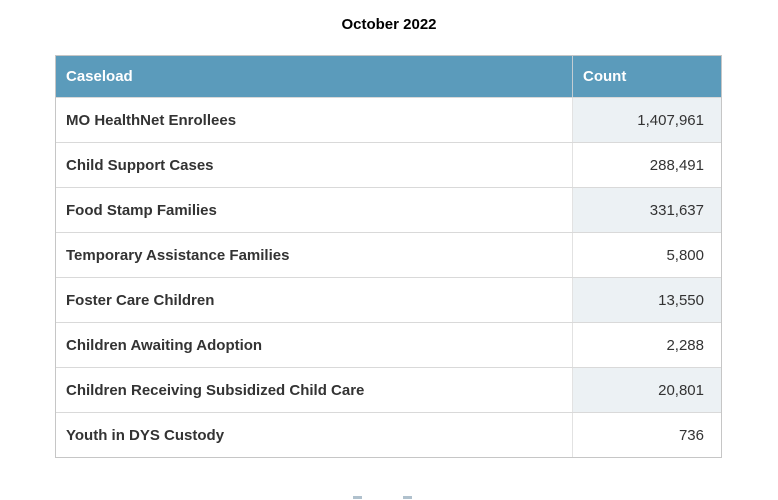 Image resolution: width=778 pixels, height=500 pixels. I want to click on count-cell: 736, so click(647, 435).